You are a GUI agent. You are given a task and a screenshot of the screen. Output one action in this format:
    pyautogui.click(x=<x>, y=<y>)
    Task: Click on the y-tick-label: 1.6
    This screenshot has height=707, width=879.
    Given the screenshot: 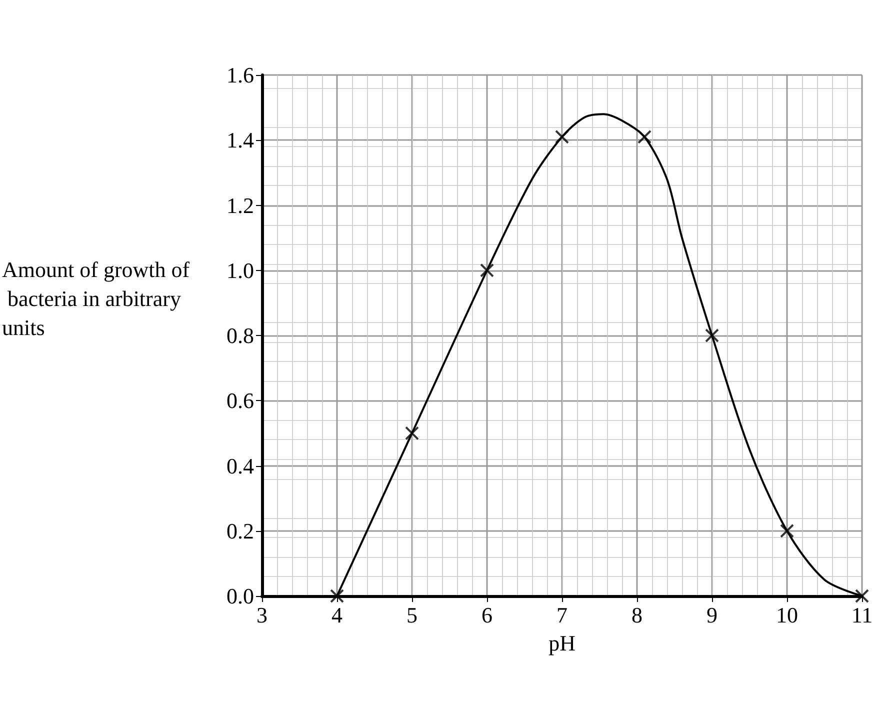 What is the action you would take?
    pyautogui.click(x=240, y=75)
    